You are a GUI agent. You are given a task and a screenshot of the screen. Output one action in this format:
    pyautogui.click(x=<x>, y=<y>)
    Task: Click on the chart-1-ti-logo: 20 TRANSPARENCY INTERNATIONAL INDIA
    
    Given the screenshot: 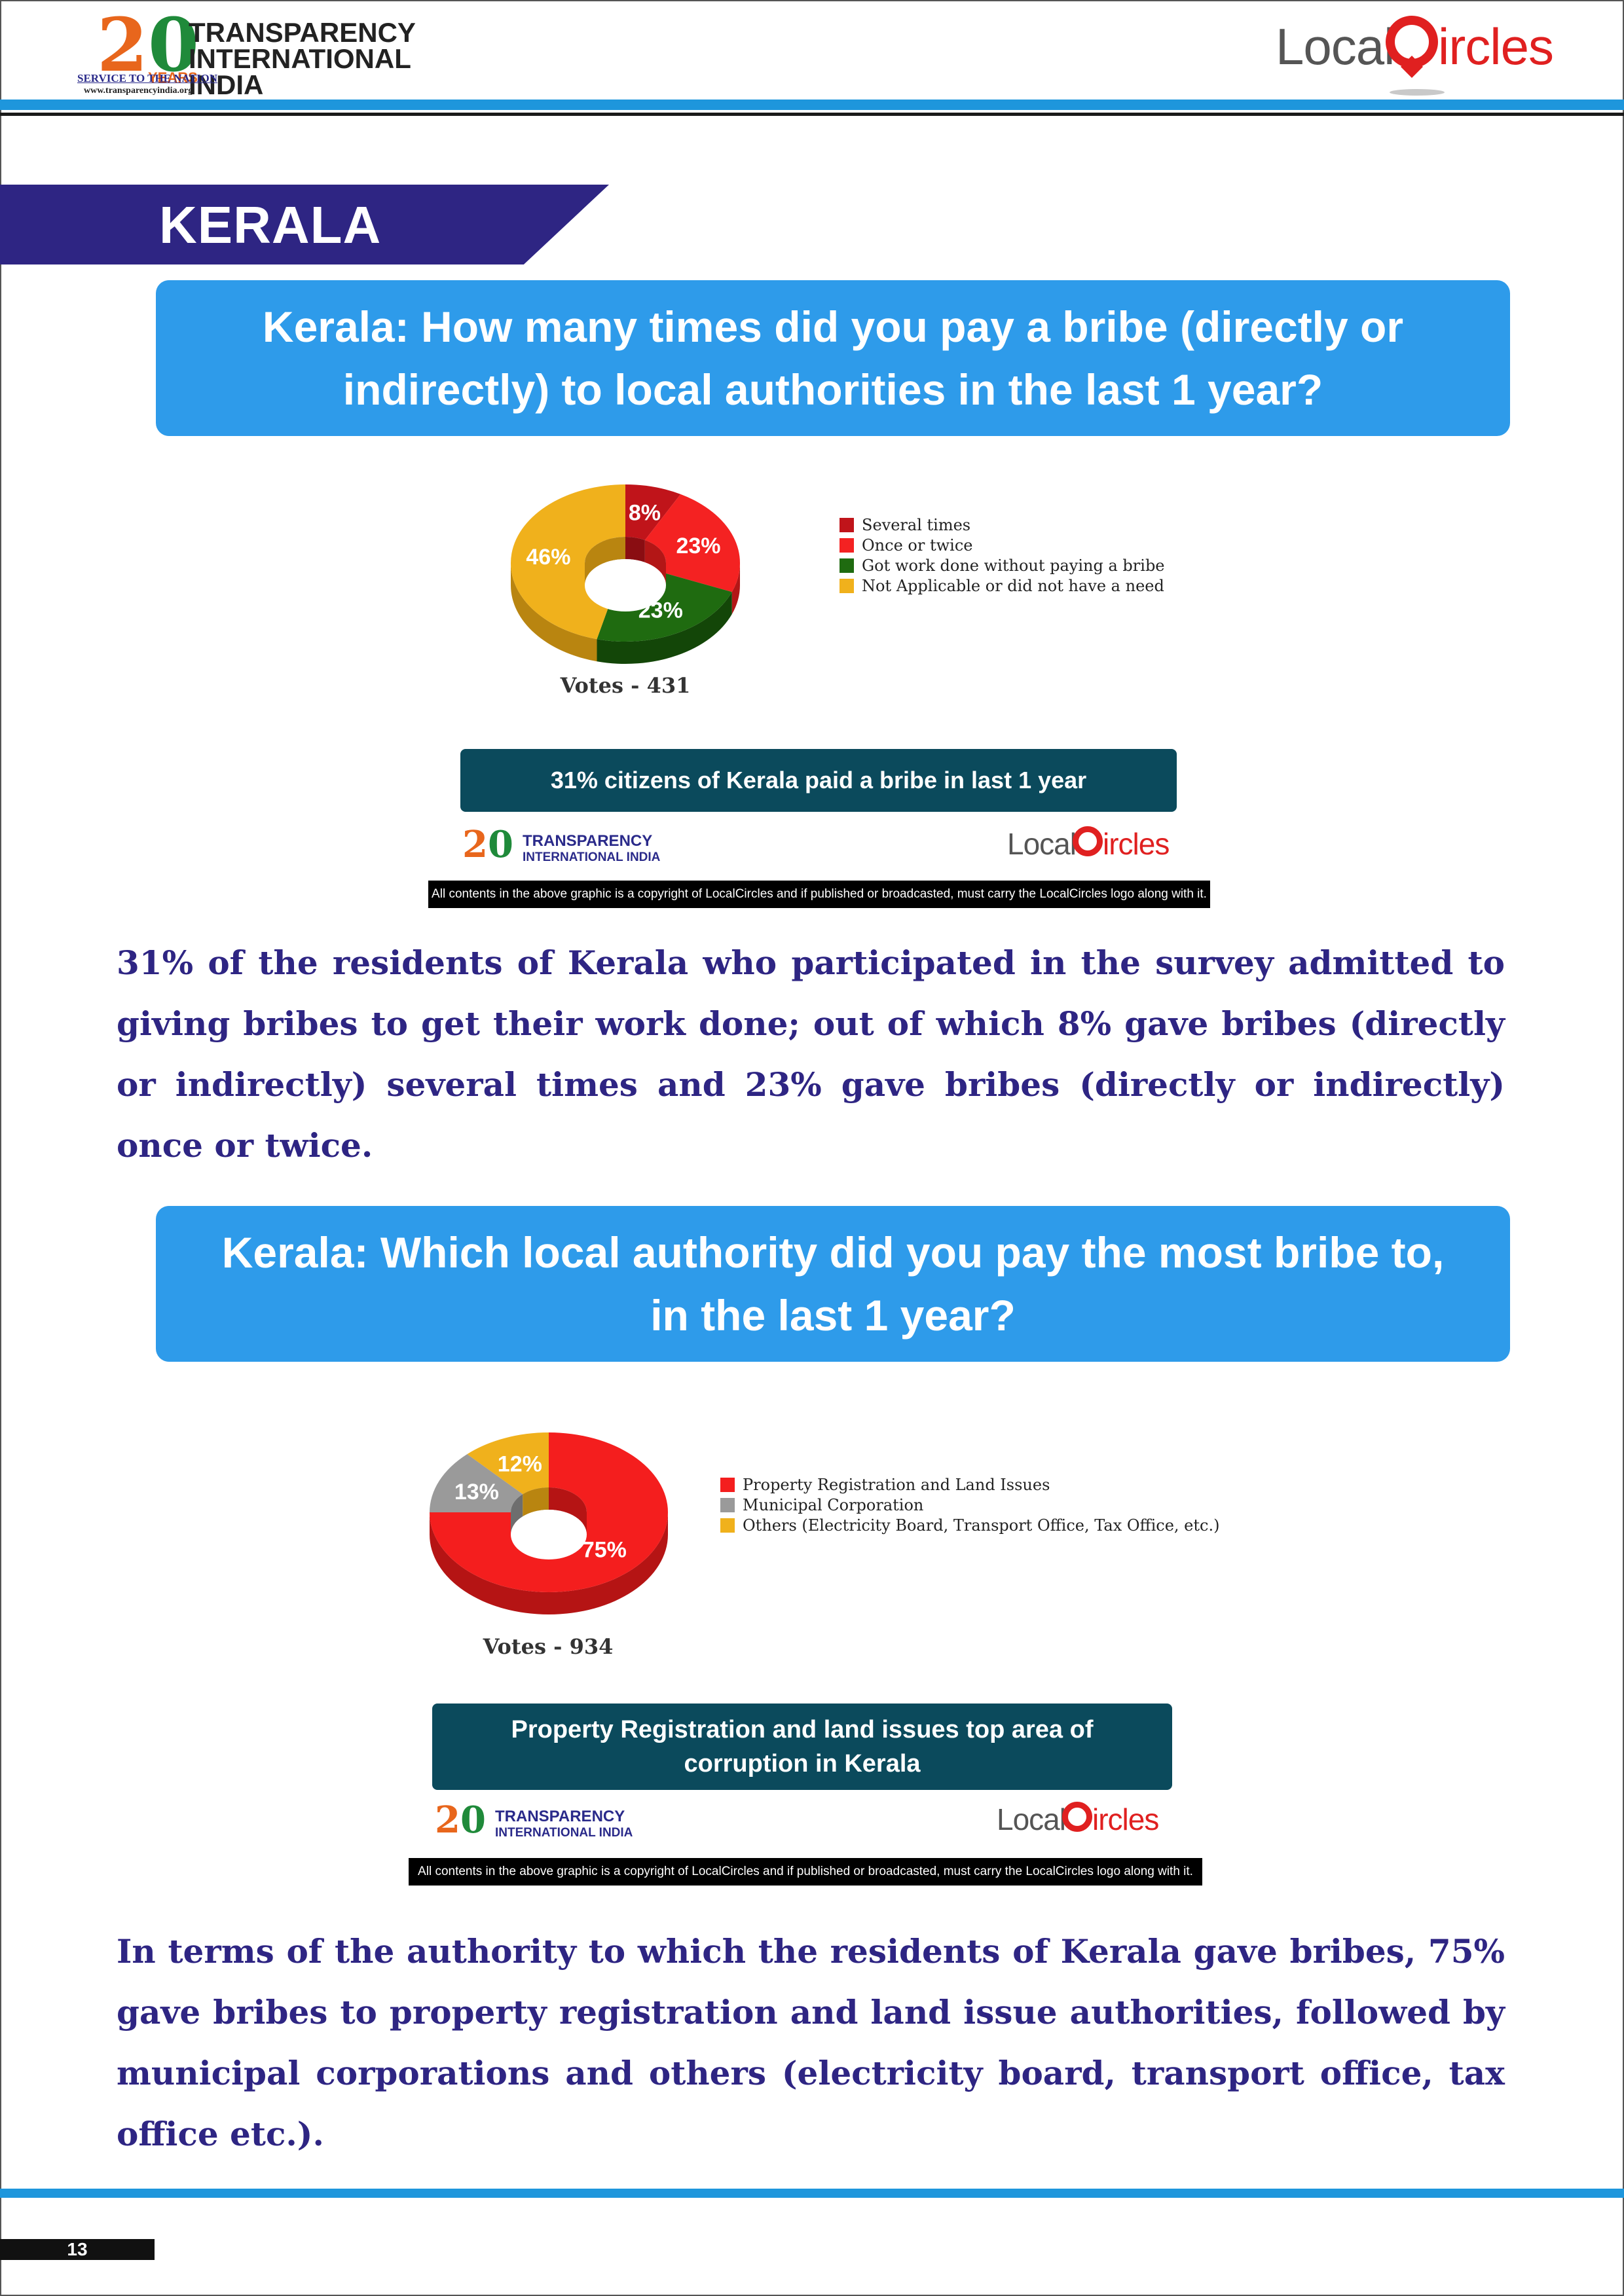 What is the action you would take?
    pyautogui.click(x=561, y=844)
    